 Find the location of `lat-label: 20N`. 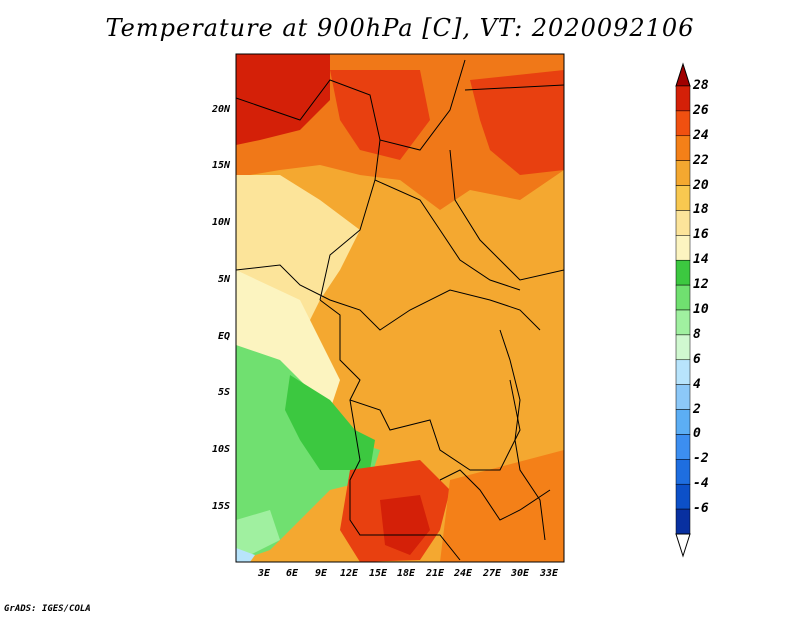

lat-label: 20N is located at coordinates (220, 109).